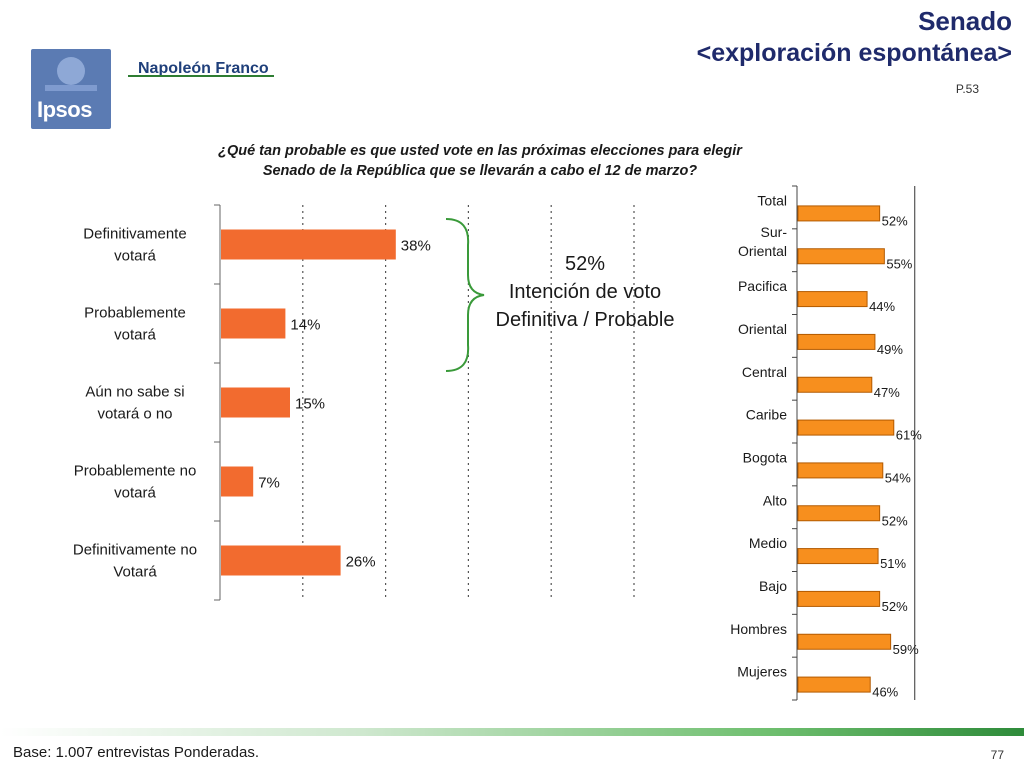  I want to click on left-category-label: votará o no, so click(134, 414).